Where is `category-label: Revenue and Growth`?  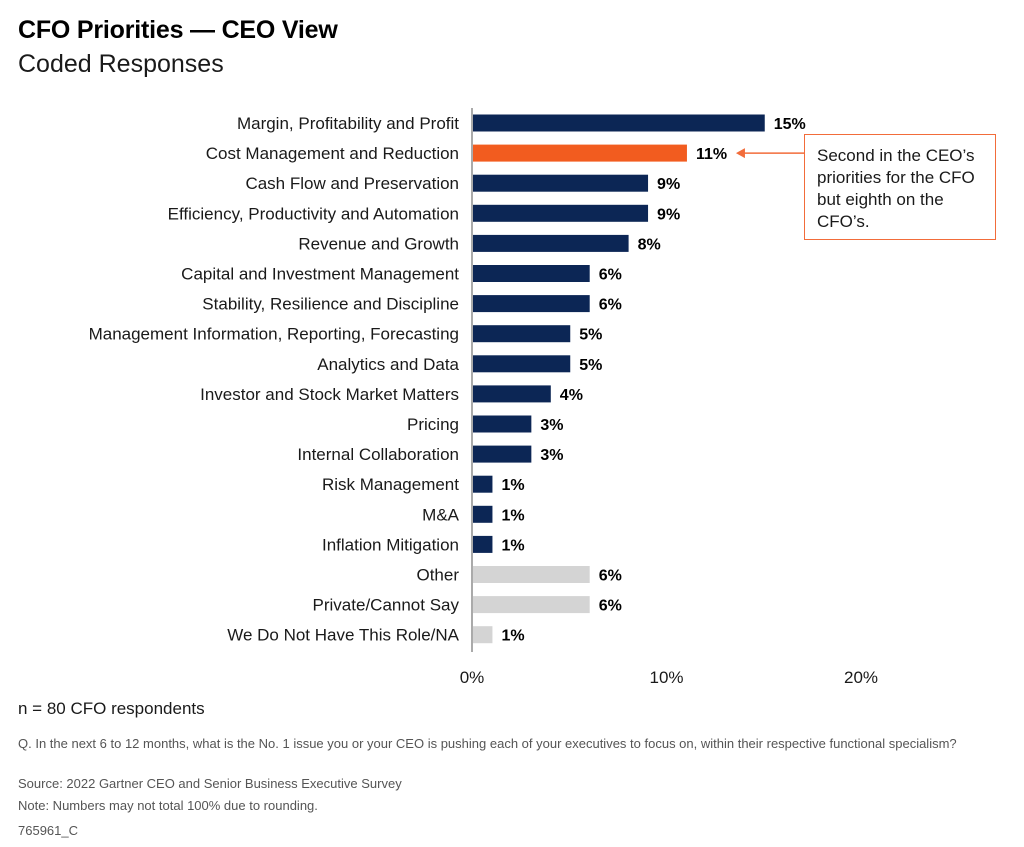
category-label: Revenue and Growth is located at coordinates (378, 243).